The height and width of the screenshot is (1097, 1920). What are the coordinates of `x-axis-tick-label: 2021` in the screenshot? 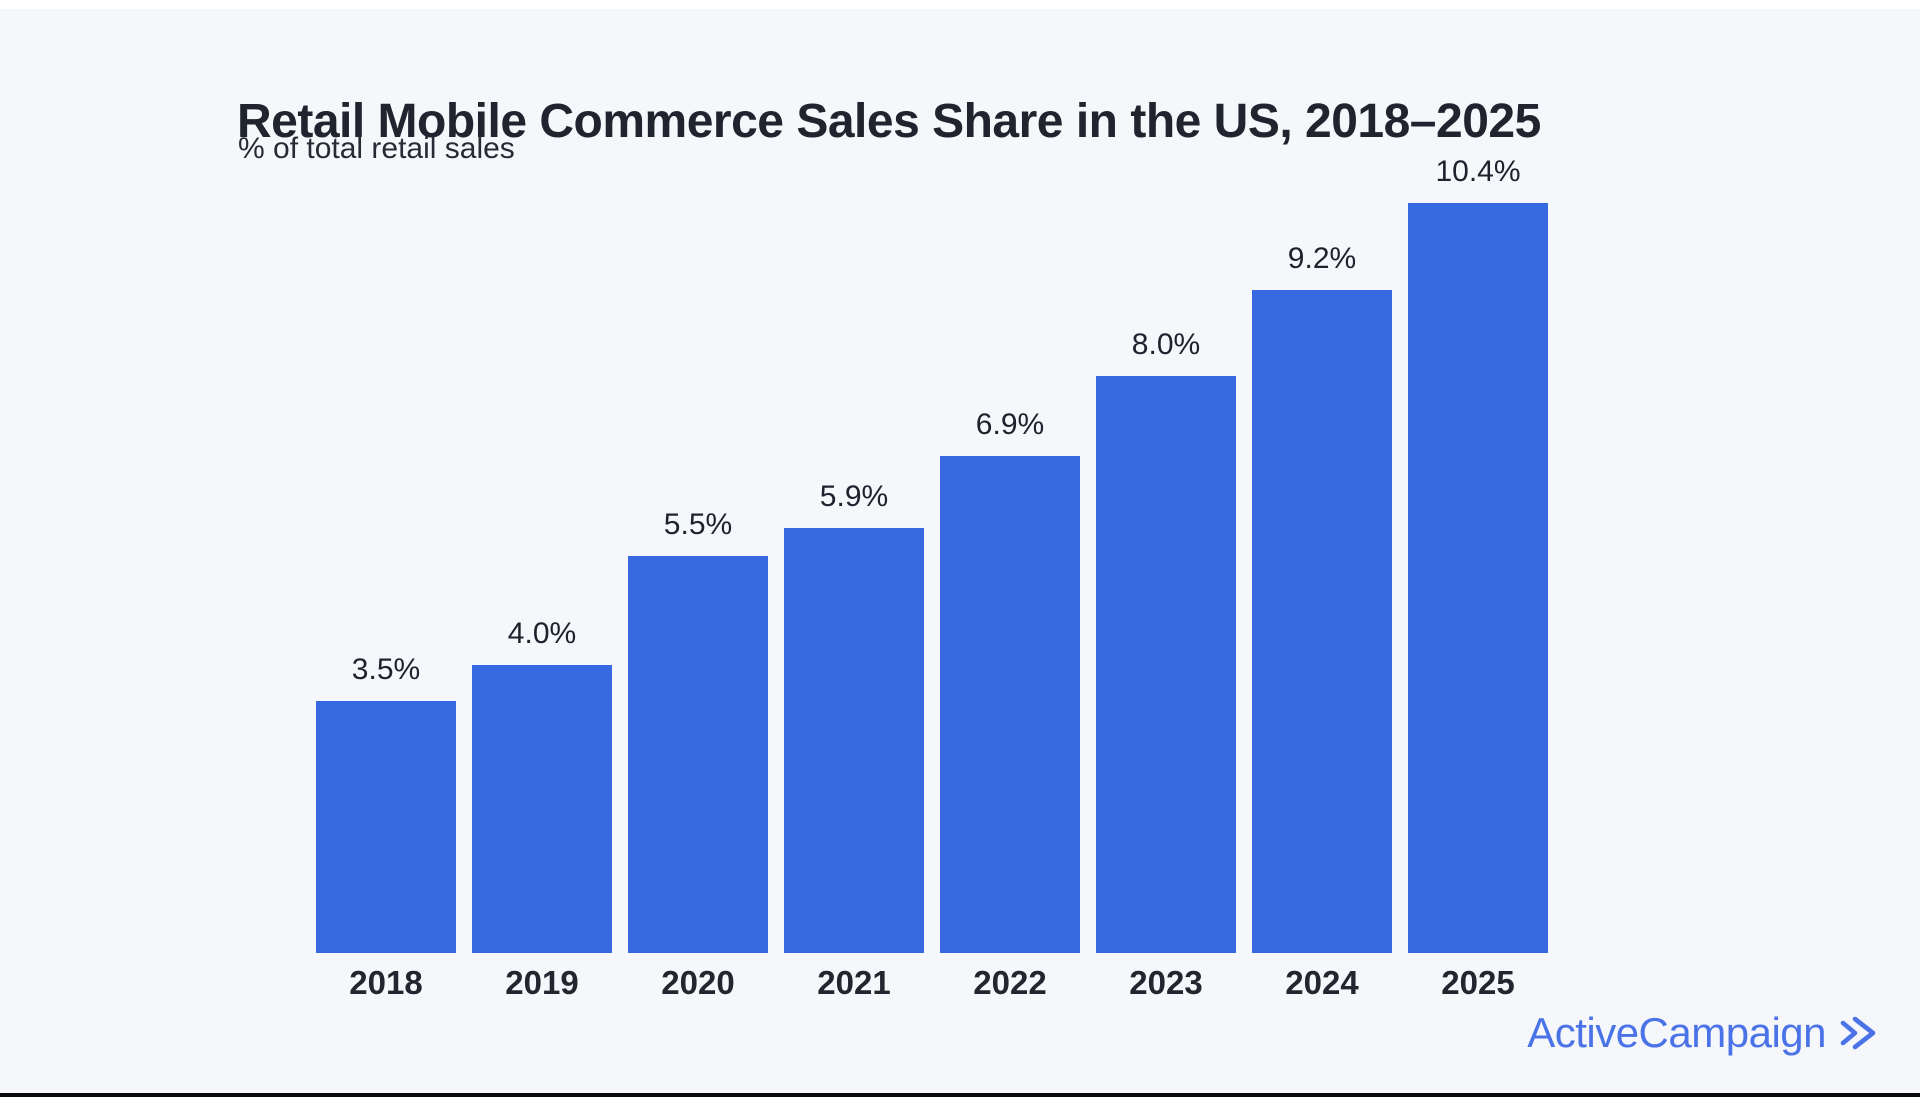 It's located at (854, 982).